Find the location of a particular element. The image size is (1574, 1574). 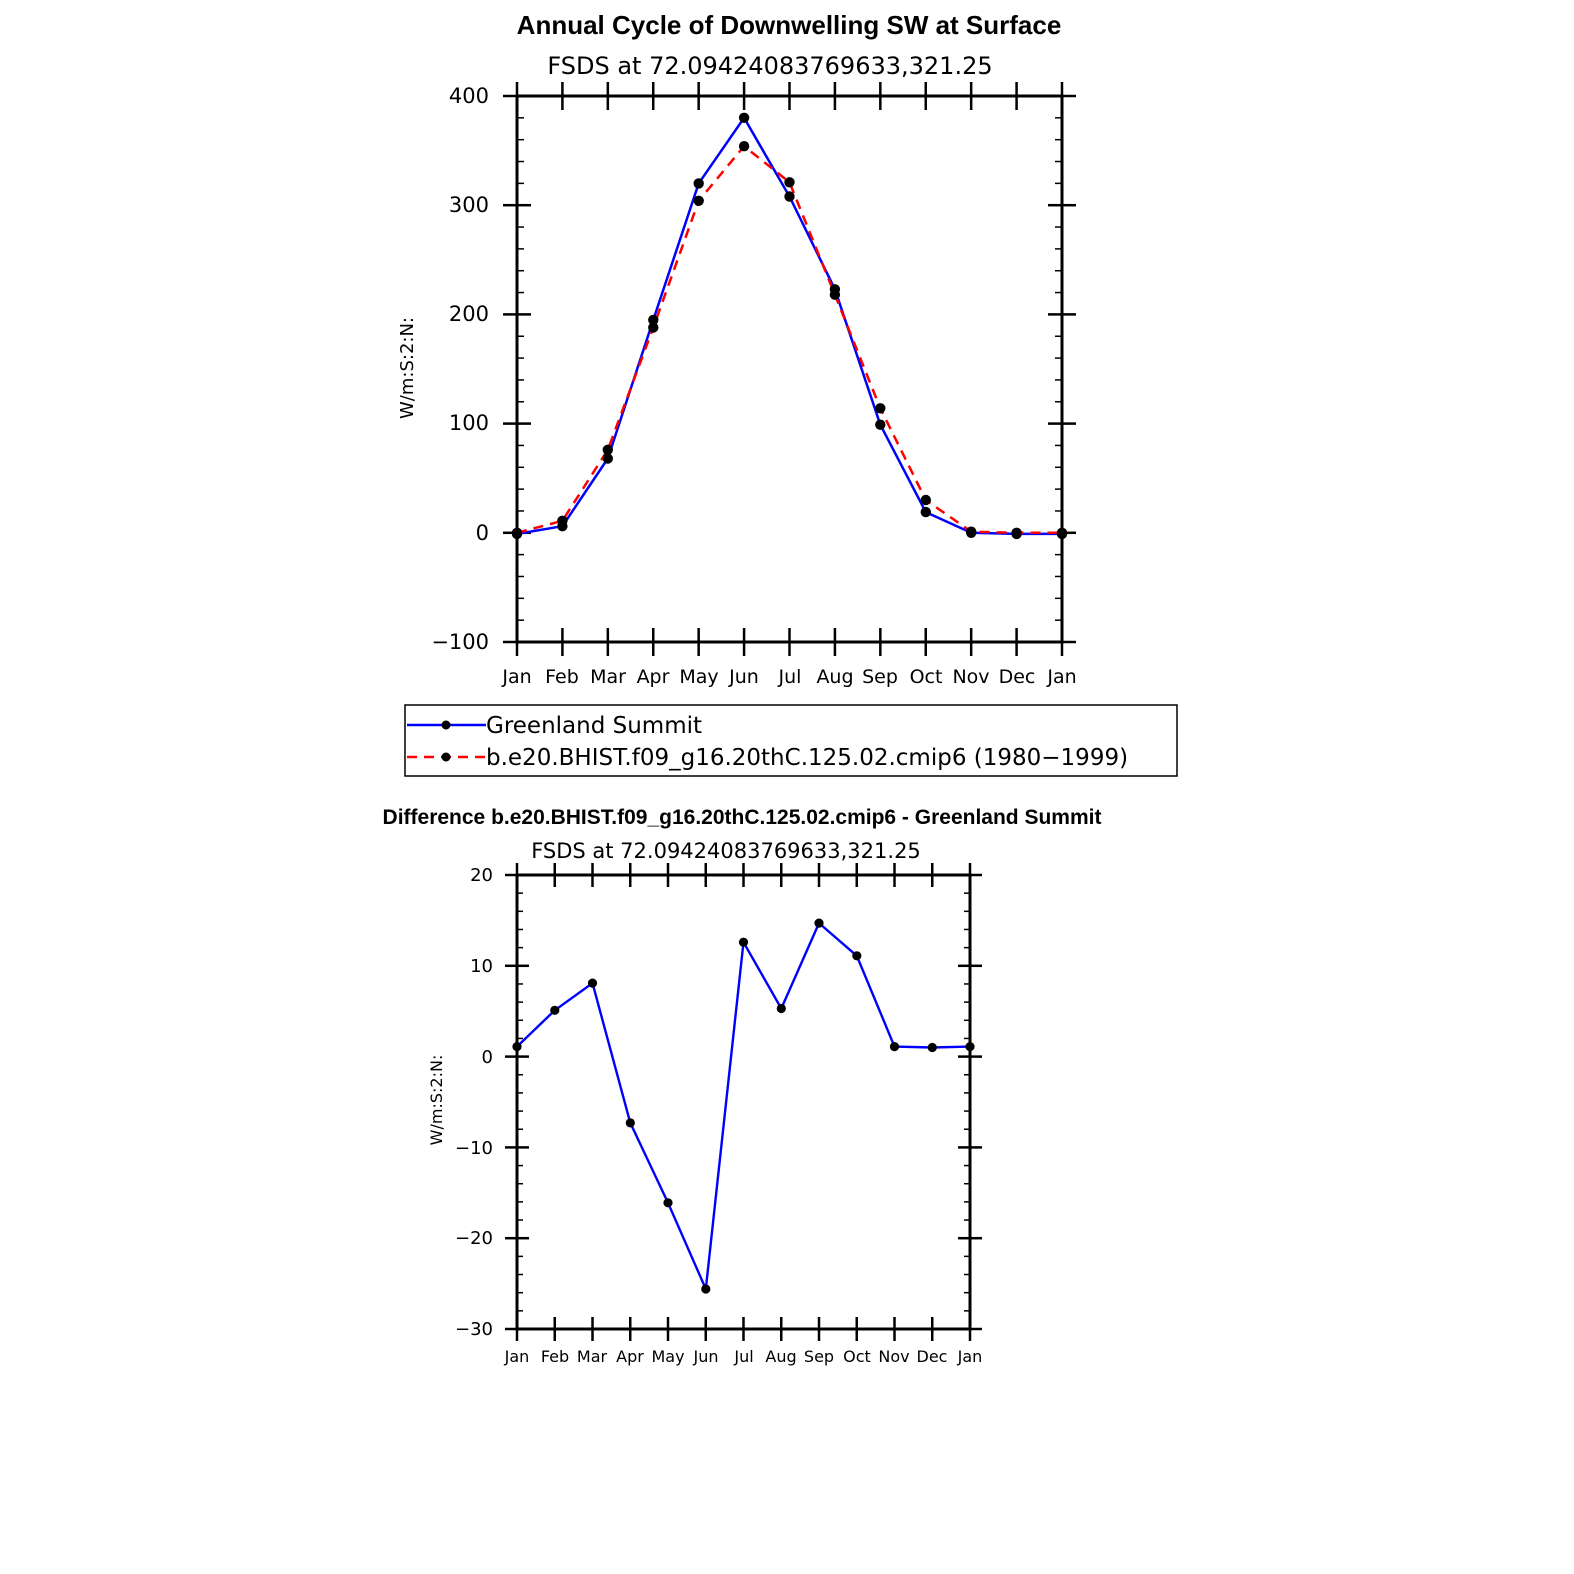

y-tick-label: 400 is located at coordinates (469, 96).